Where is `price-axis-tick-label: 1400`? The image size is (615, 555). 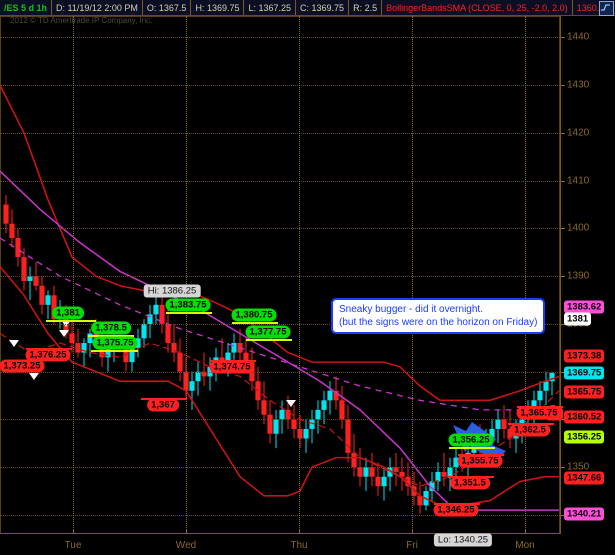
price-axis-tick-label: 1400 is located at coordinates (578, 228).